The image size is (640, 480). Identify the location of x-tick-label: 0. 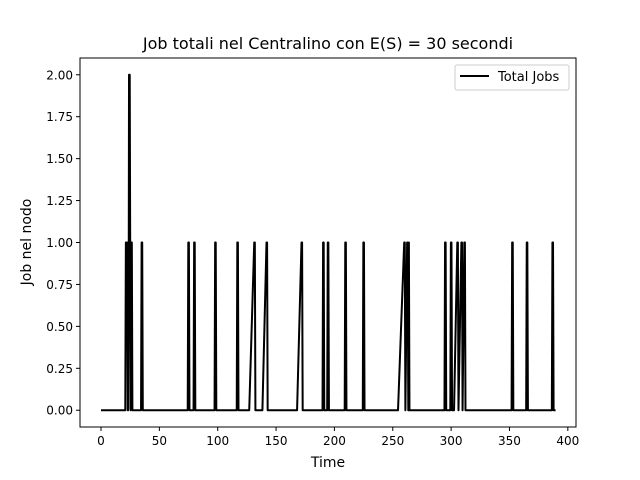
(101, 441).